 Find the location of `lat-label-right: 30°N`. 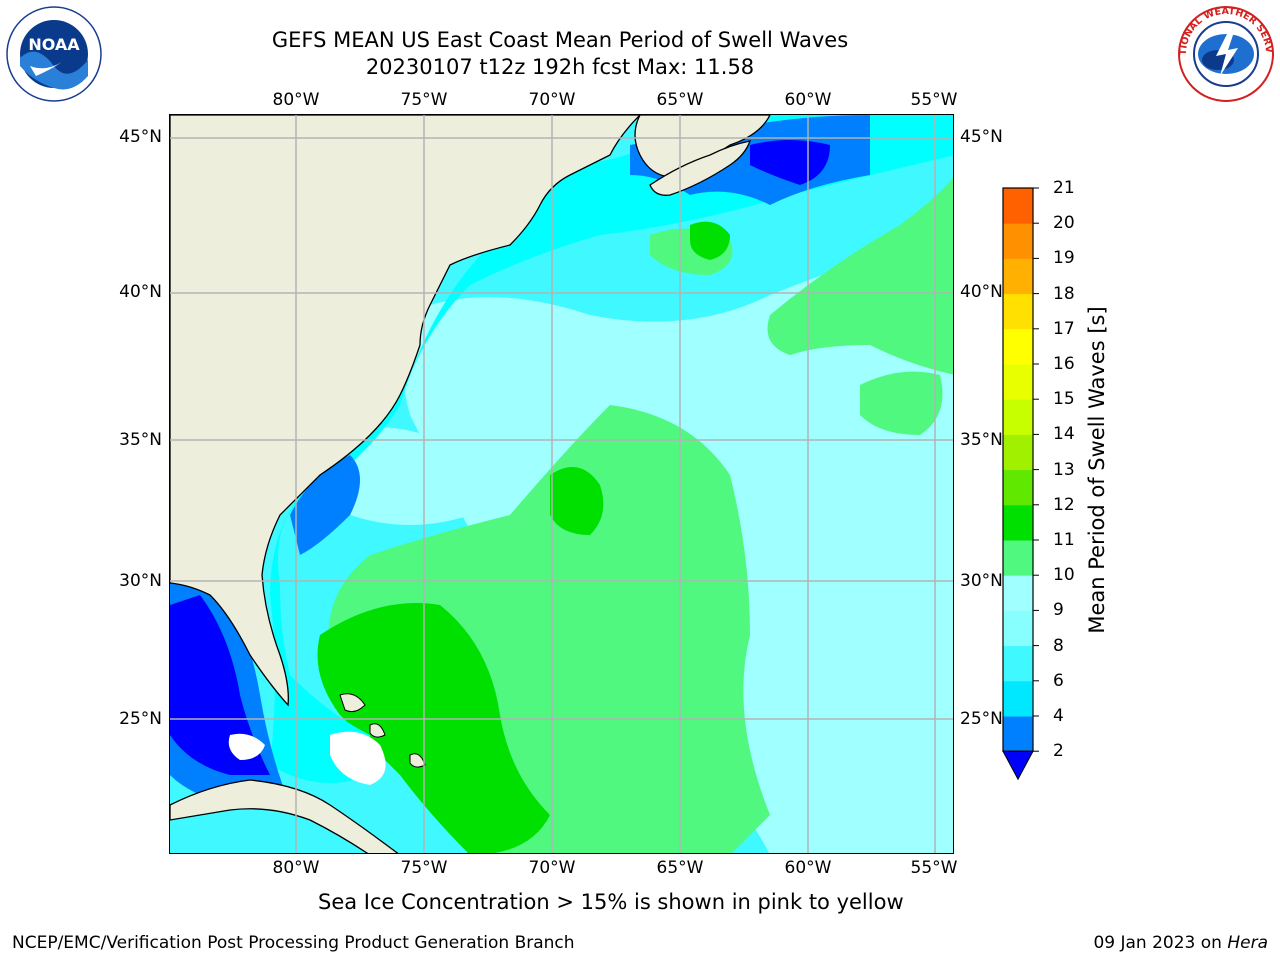

lat-label-right: 30°N is located at coordinates (981, 581).